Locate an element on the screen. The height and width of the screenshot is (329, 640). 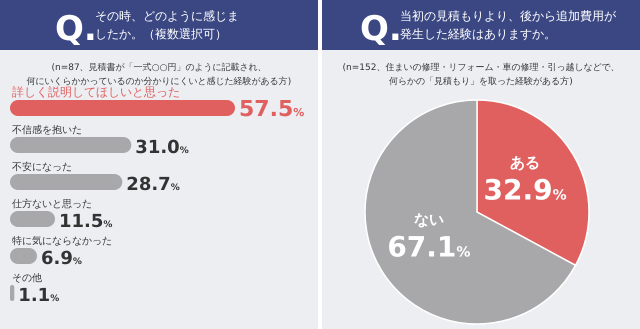
data-label: 28.7% is located at coordinates (153, 184).